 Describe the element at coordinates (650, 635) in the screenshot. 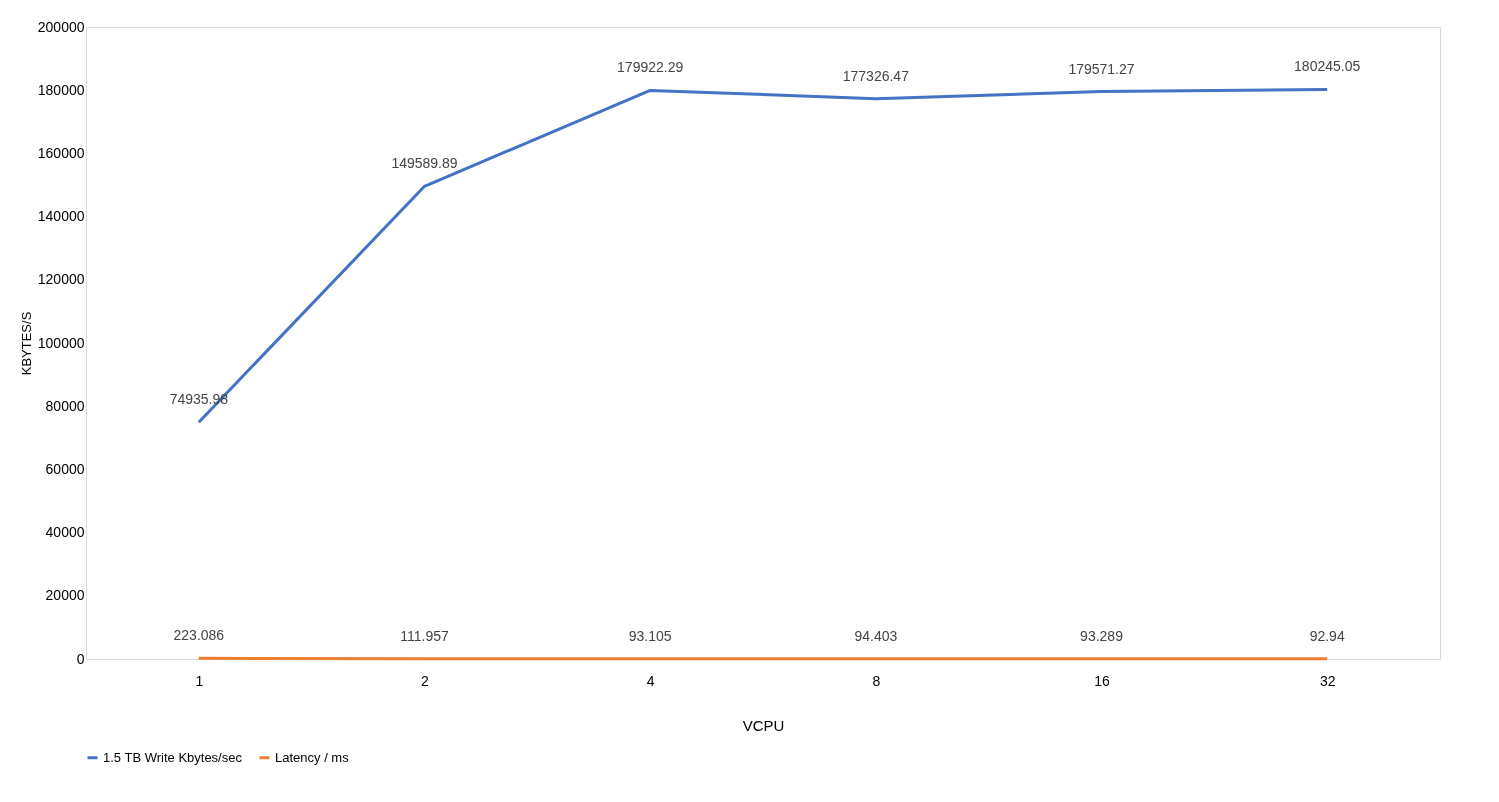

I see `data-label: 93.105` at that location.